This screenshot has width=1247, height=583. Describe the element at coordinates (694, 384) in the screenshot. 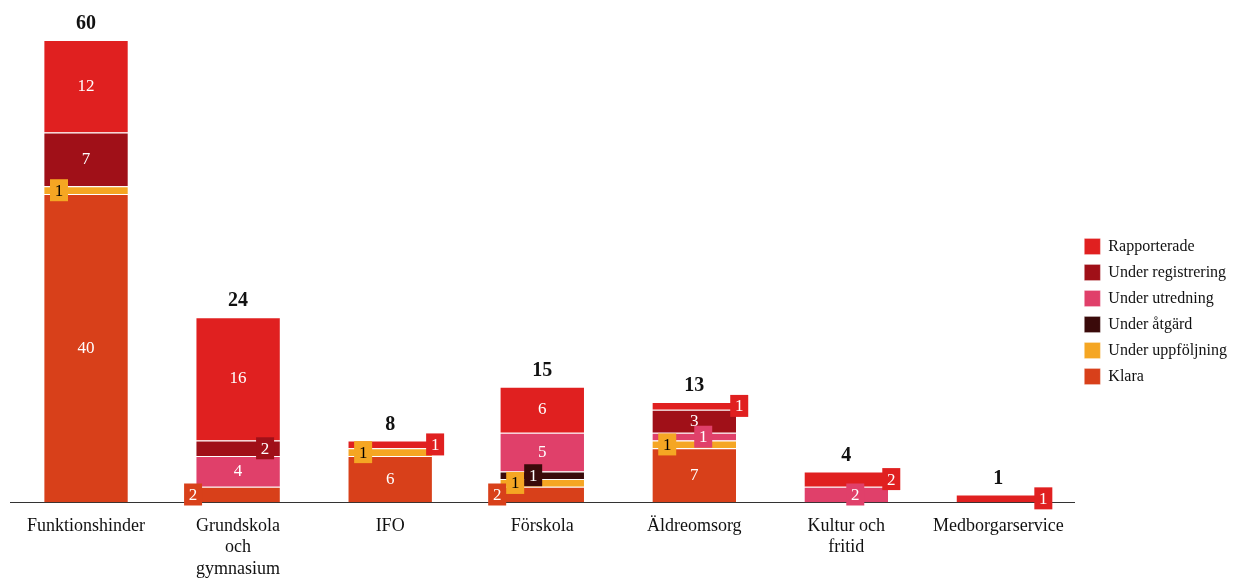

I see `total-label: 13` at that location.